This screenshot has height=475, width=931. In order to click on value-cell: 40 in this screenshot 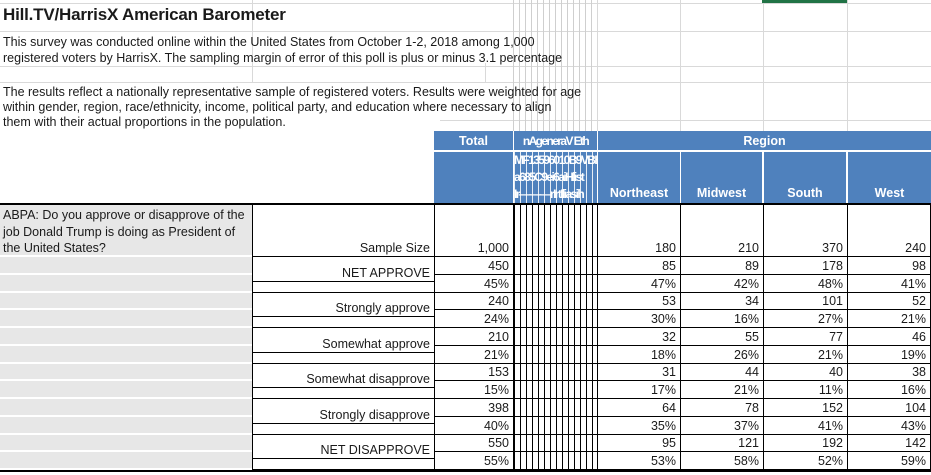, I will do `click(805, 373)`.